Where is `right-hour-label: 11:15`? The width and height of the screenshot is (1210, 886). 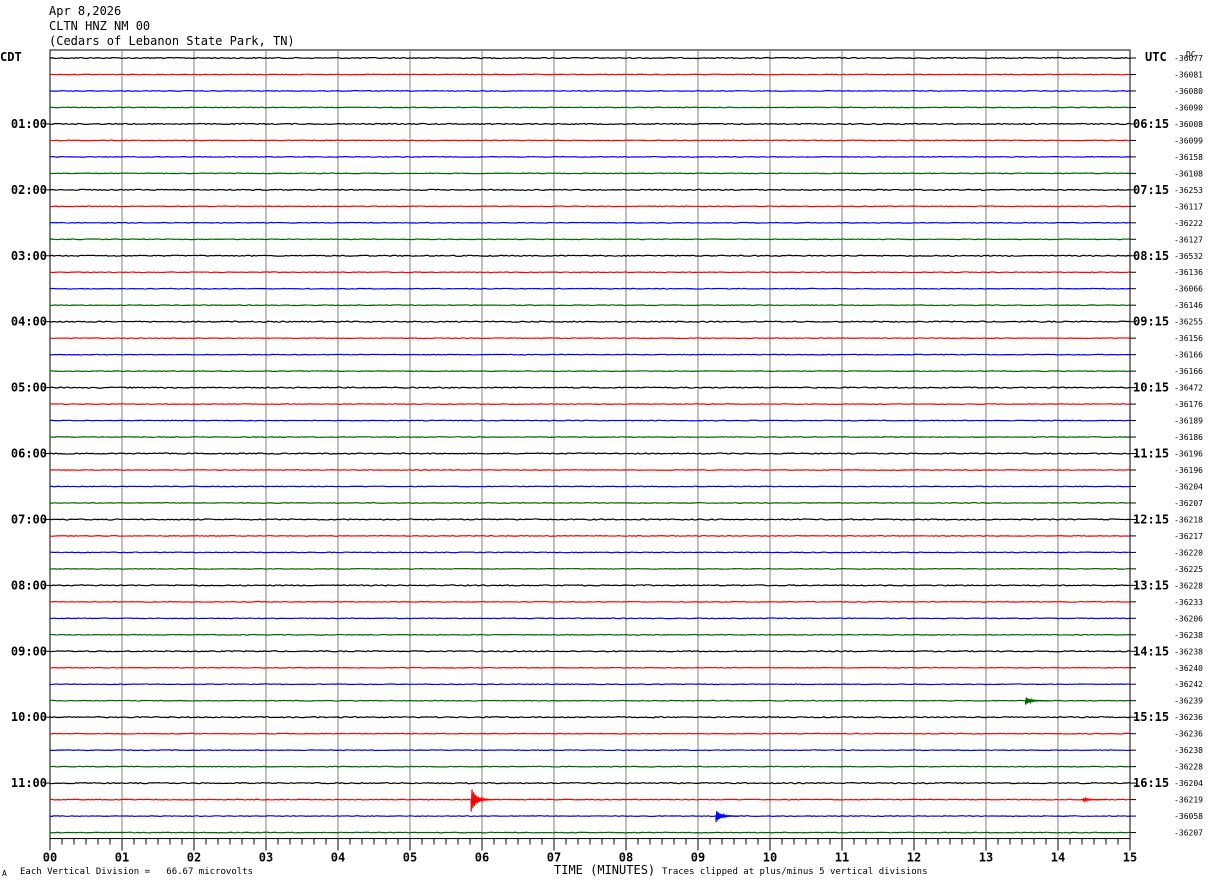
right-hour-label: 11:15 is located at coordinates (1151, 454).